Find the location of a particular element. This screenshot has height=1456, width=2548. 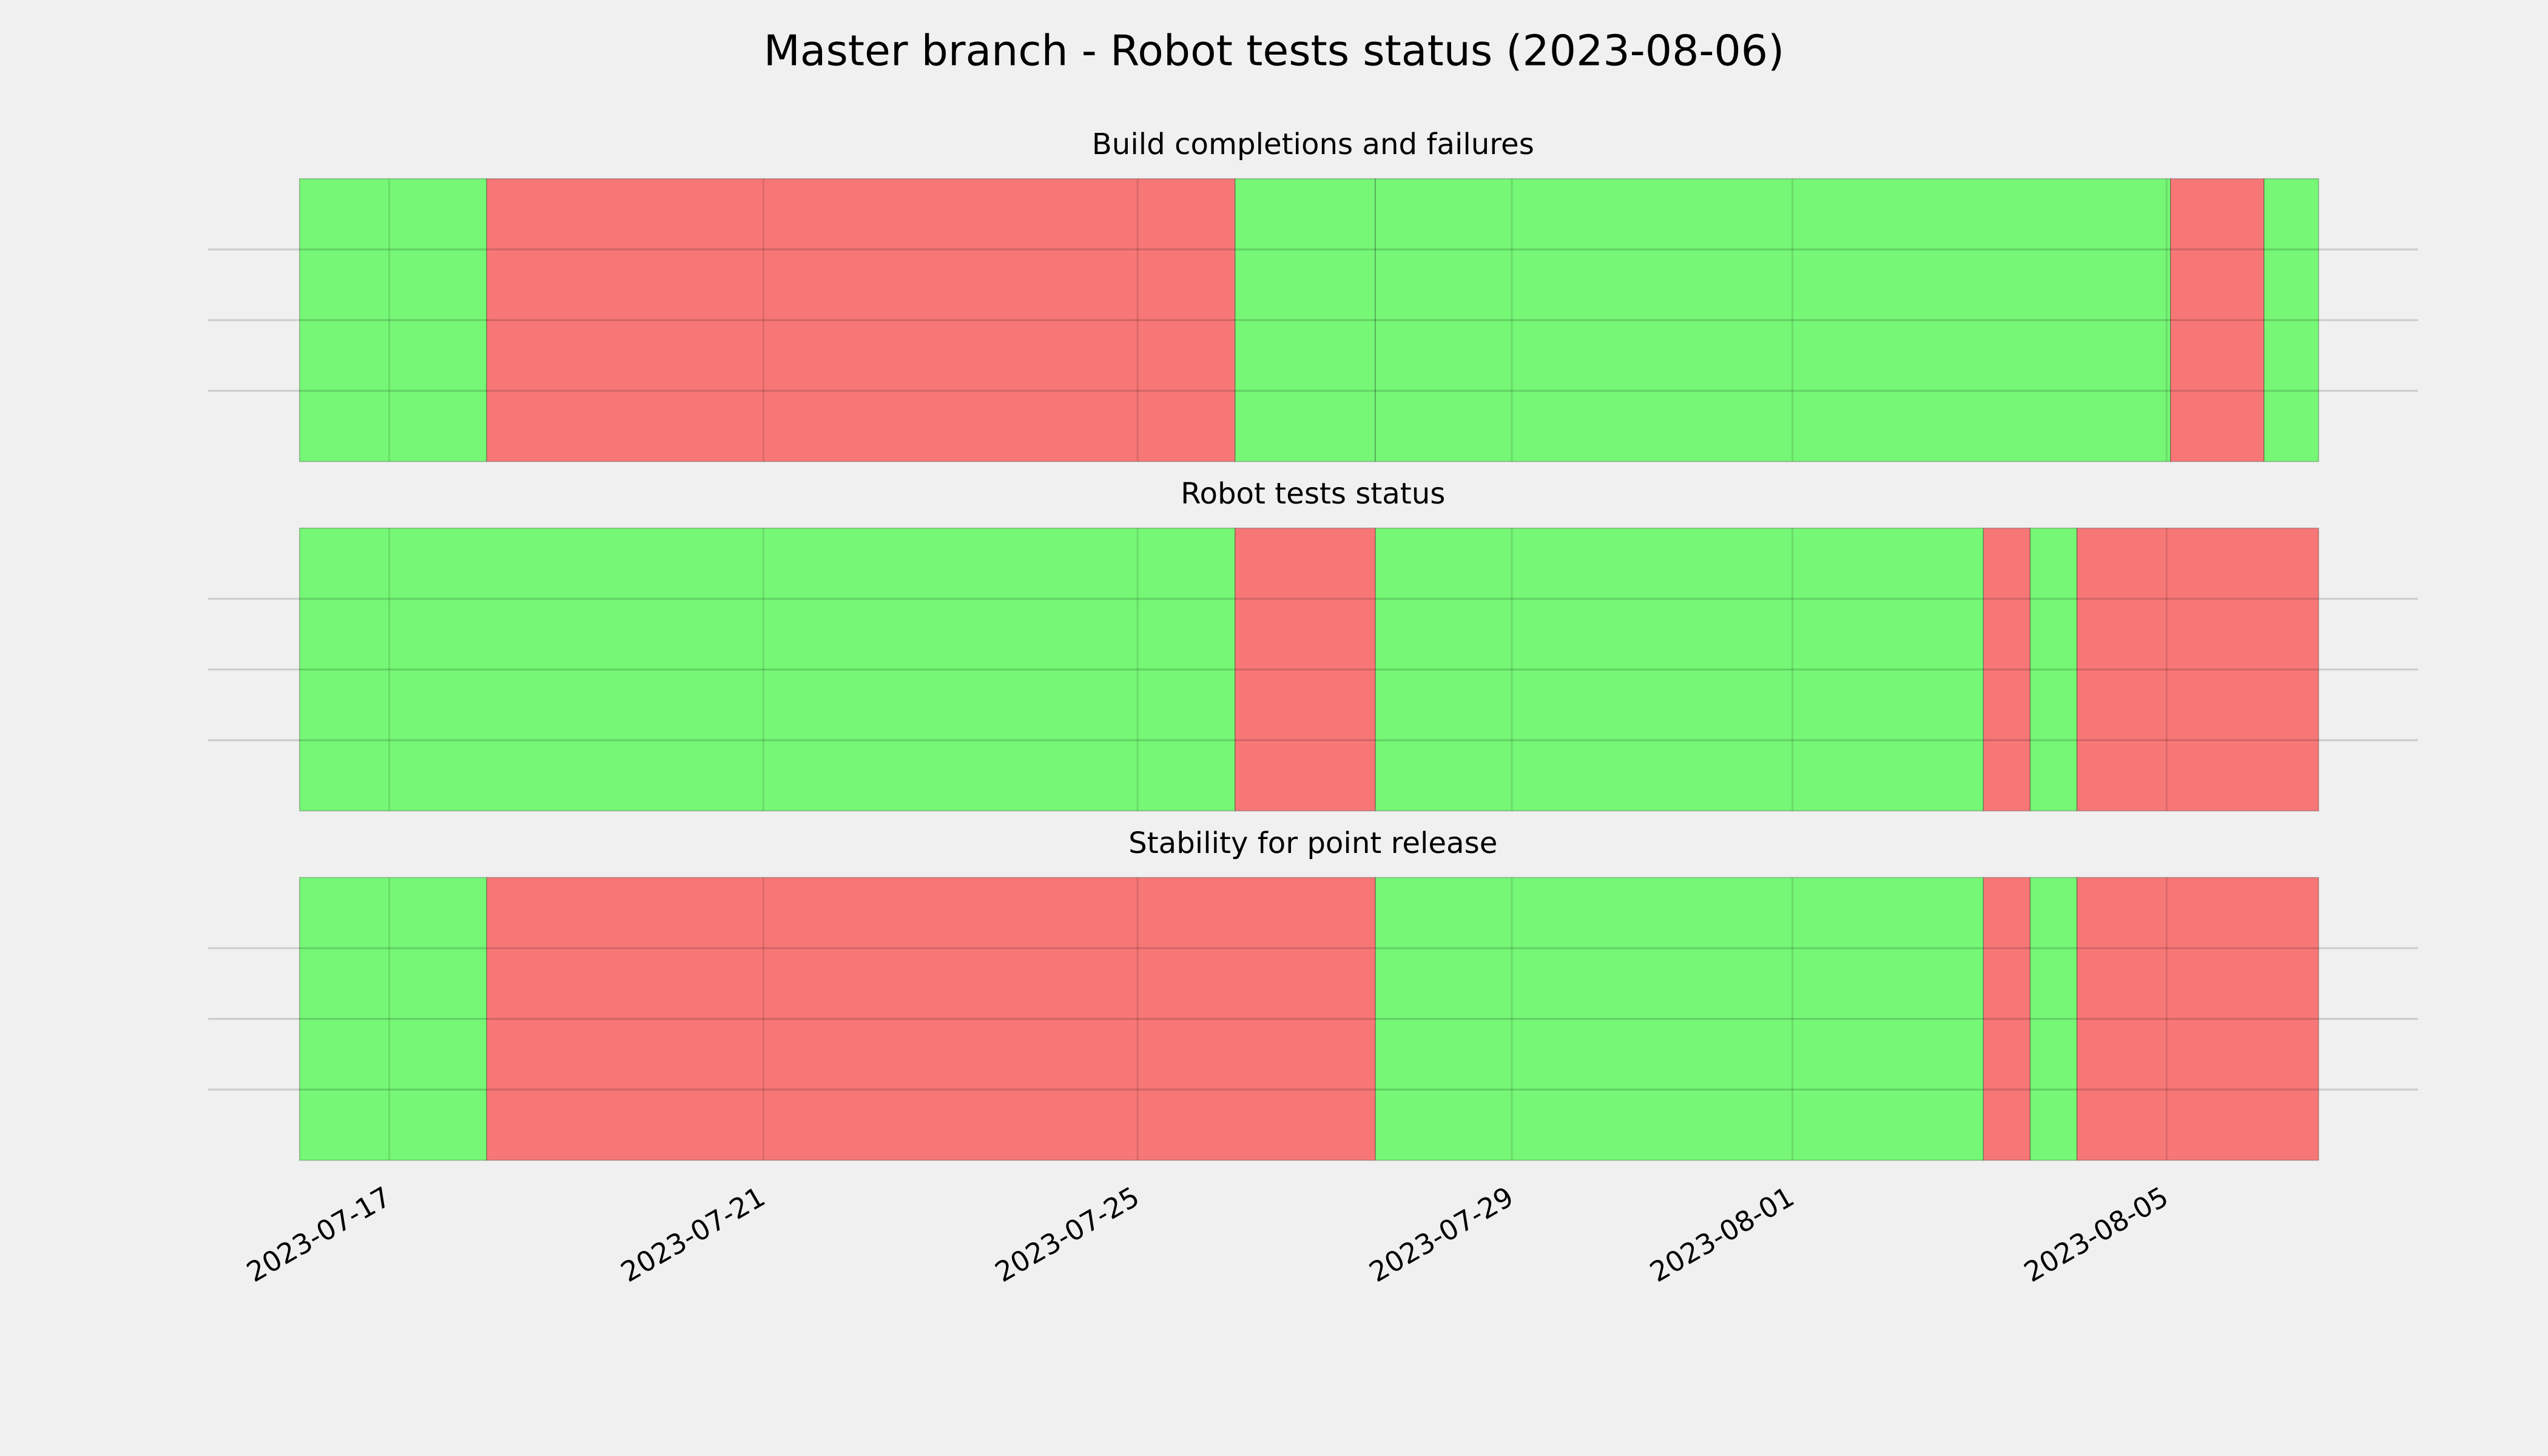

panel-title: Build completions and failures is located at coordinates (1313, 144).